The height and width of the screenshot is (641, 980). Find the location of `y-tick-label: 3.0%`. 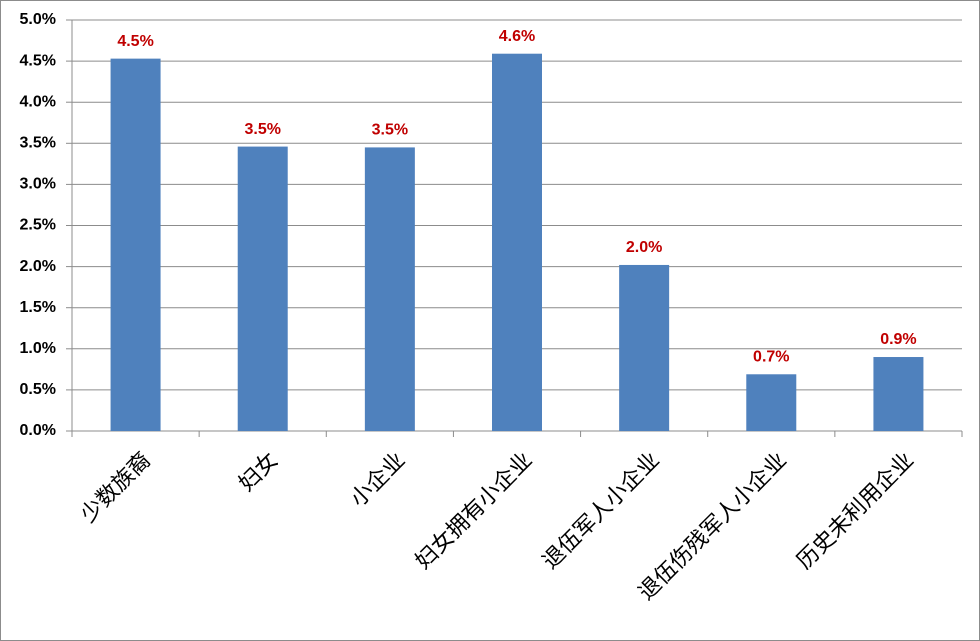

y-tick-label: 3.0% is located at coordinates (38, 184).